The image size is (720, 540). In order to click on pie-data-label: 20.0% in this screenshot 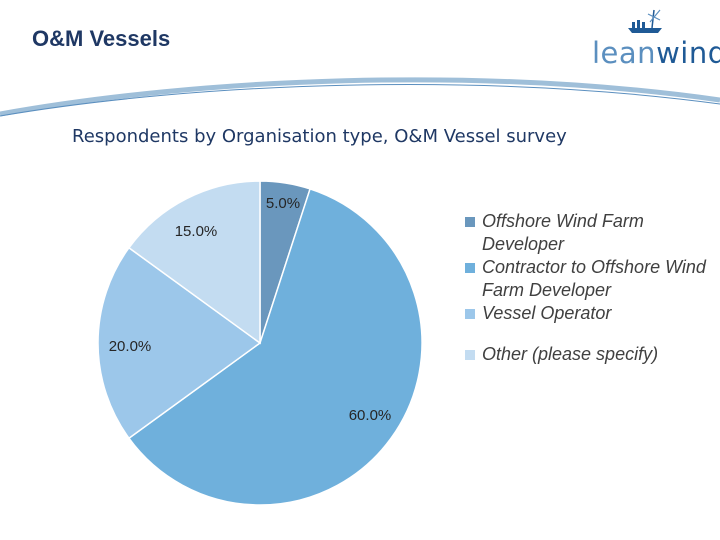, I will do `click(130, 346)`.